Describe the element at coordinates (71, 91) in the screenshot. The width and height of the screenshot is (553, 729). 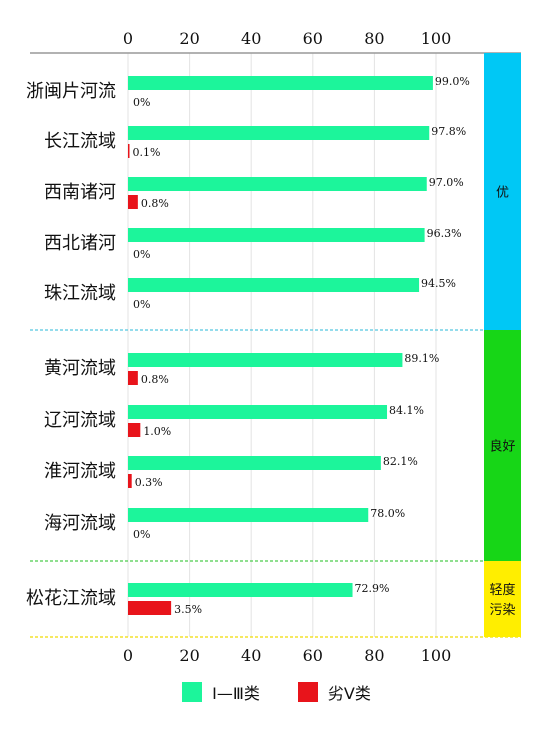
I see `category-label-1: 浙闽片河流` at that location.